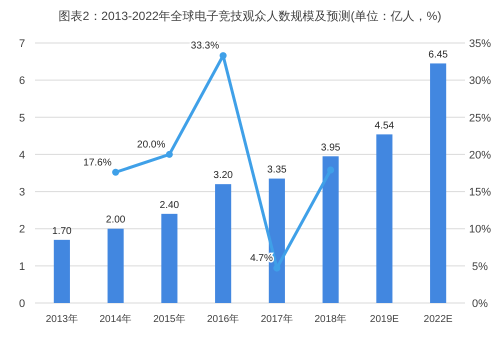  I want to click on data-label: 33.3%, so click(205, 46).